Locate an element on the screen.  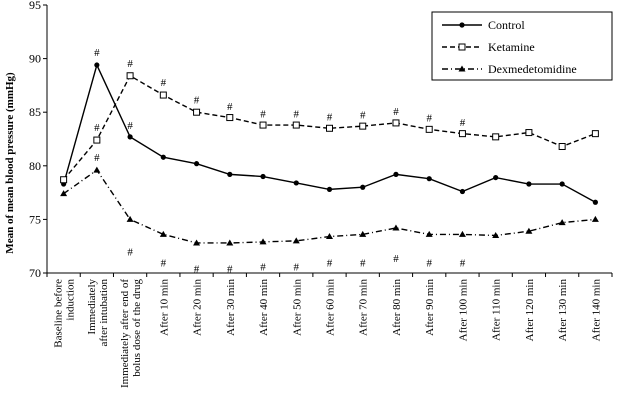
x-tick-label: After 110 min is located at coordinates (497, 310).